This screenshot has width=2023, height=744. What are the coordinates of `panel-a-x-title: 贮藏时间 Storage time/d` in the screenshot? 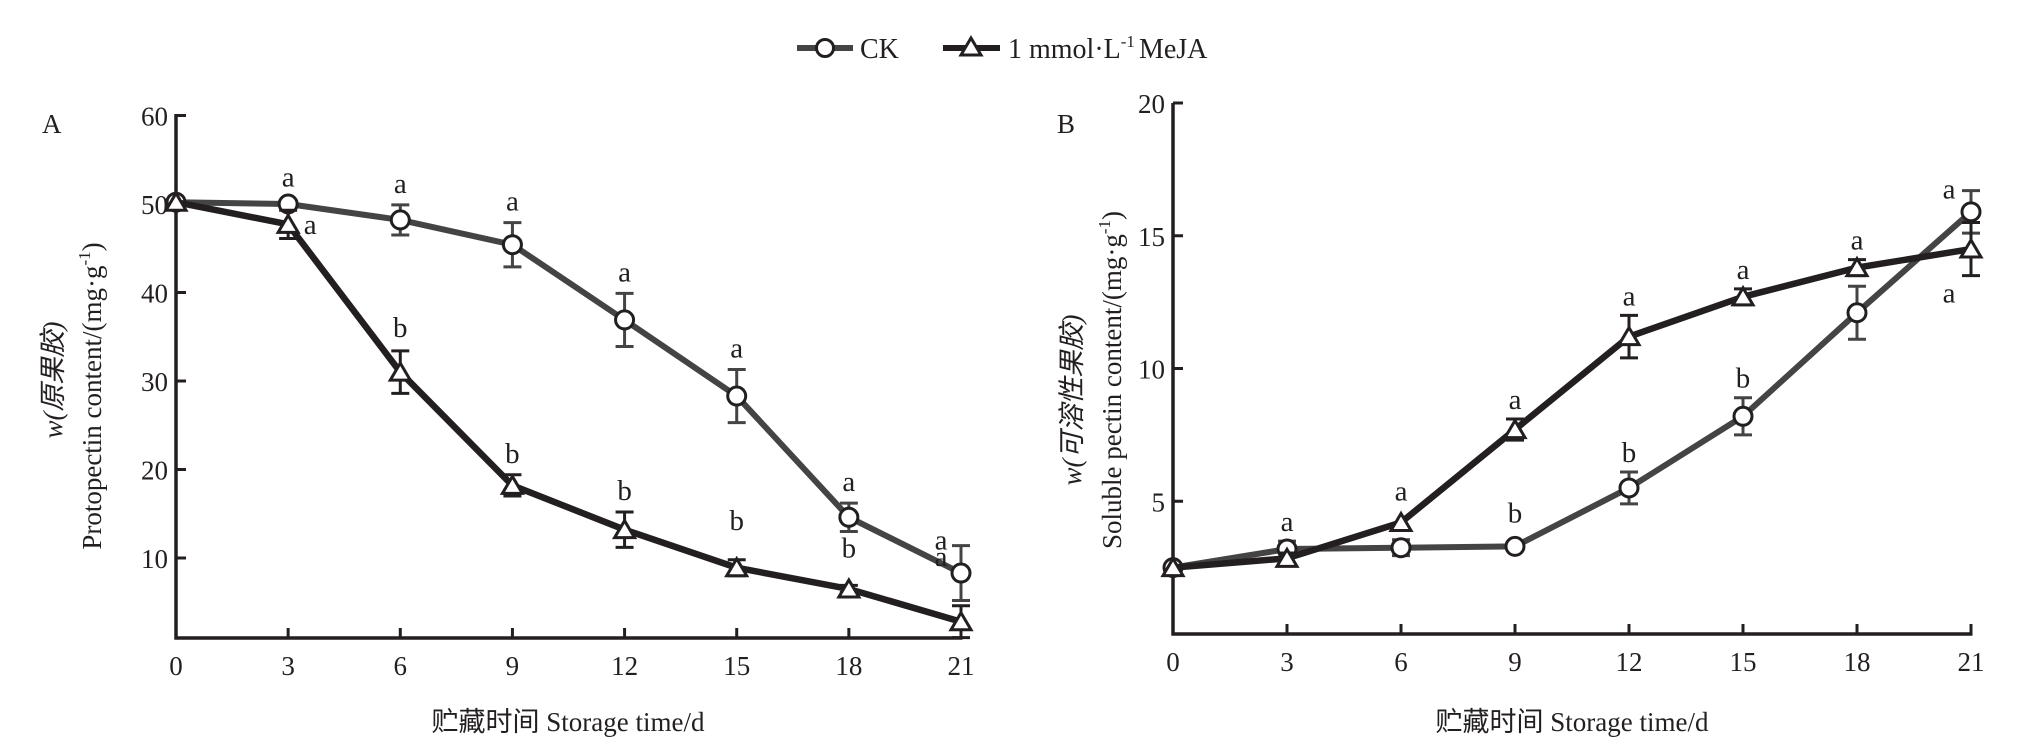 It's located at (568, 722).